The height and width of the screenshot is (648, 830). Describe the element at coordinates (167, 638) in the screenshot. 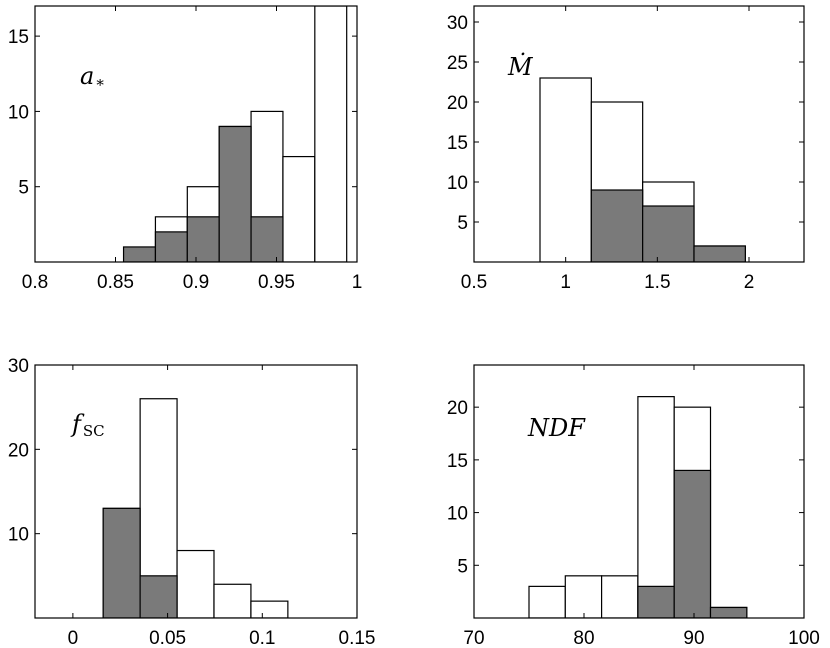

I see `x-tick-label: 0.05` at that location.